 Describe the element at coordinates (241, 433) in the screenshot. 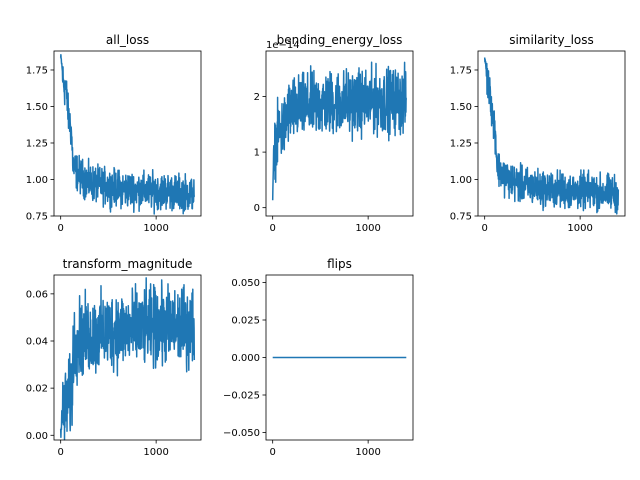

I see `y-tick-label: −0.050` at that location.